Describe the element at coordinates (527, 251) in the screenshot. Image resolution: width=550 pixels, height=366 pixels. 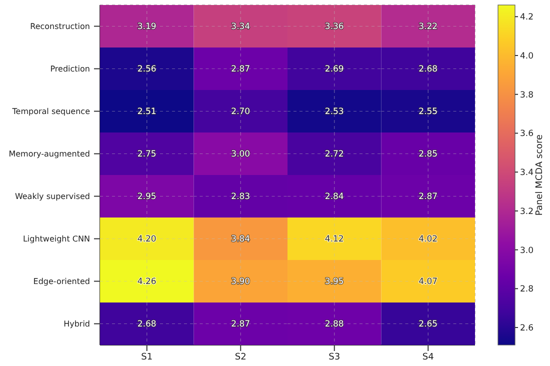
I see `color-bar-label: 3.0` at that location.